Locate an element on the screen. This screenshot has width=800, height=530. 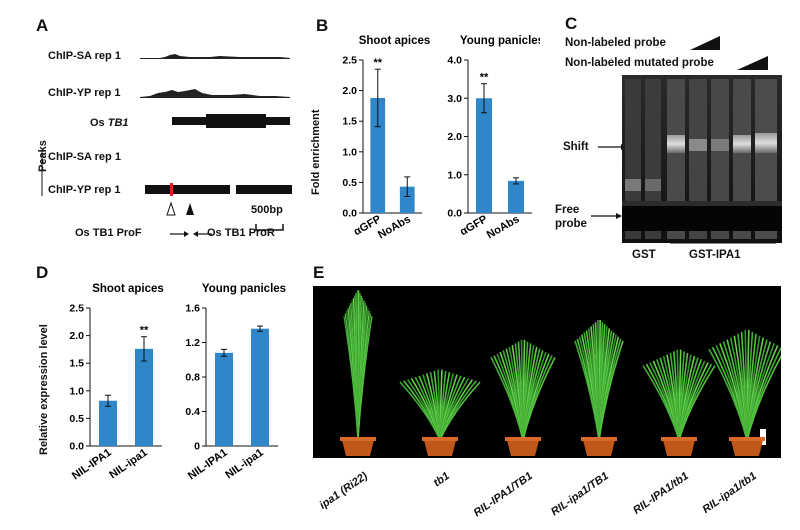
probe-label-2: Non-labeled mutated probe is located at coordinates (639, 63).